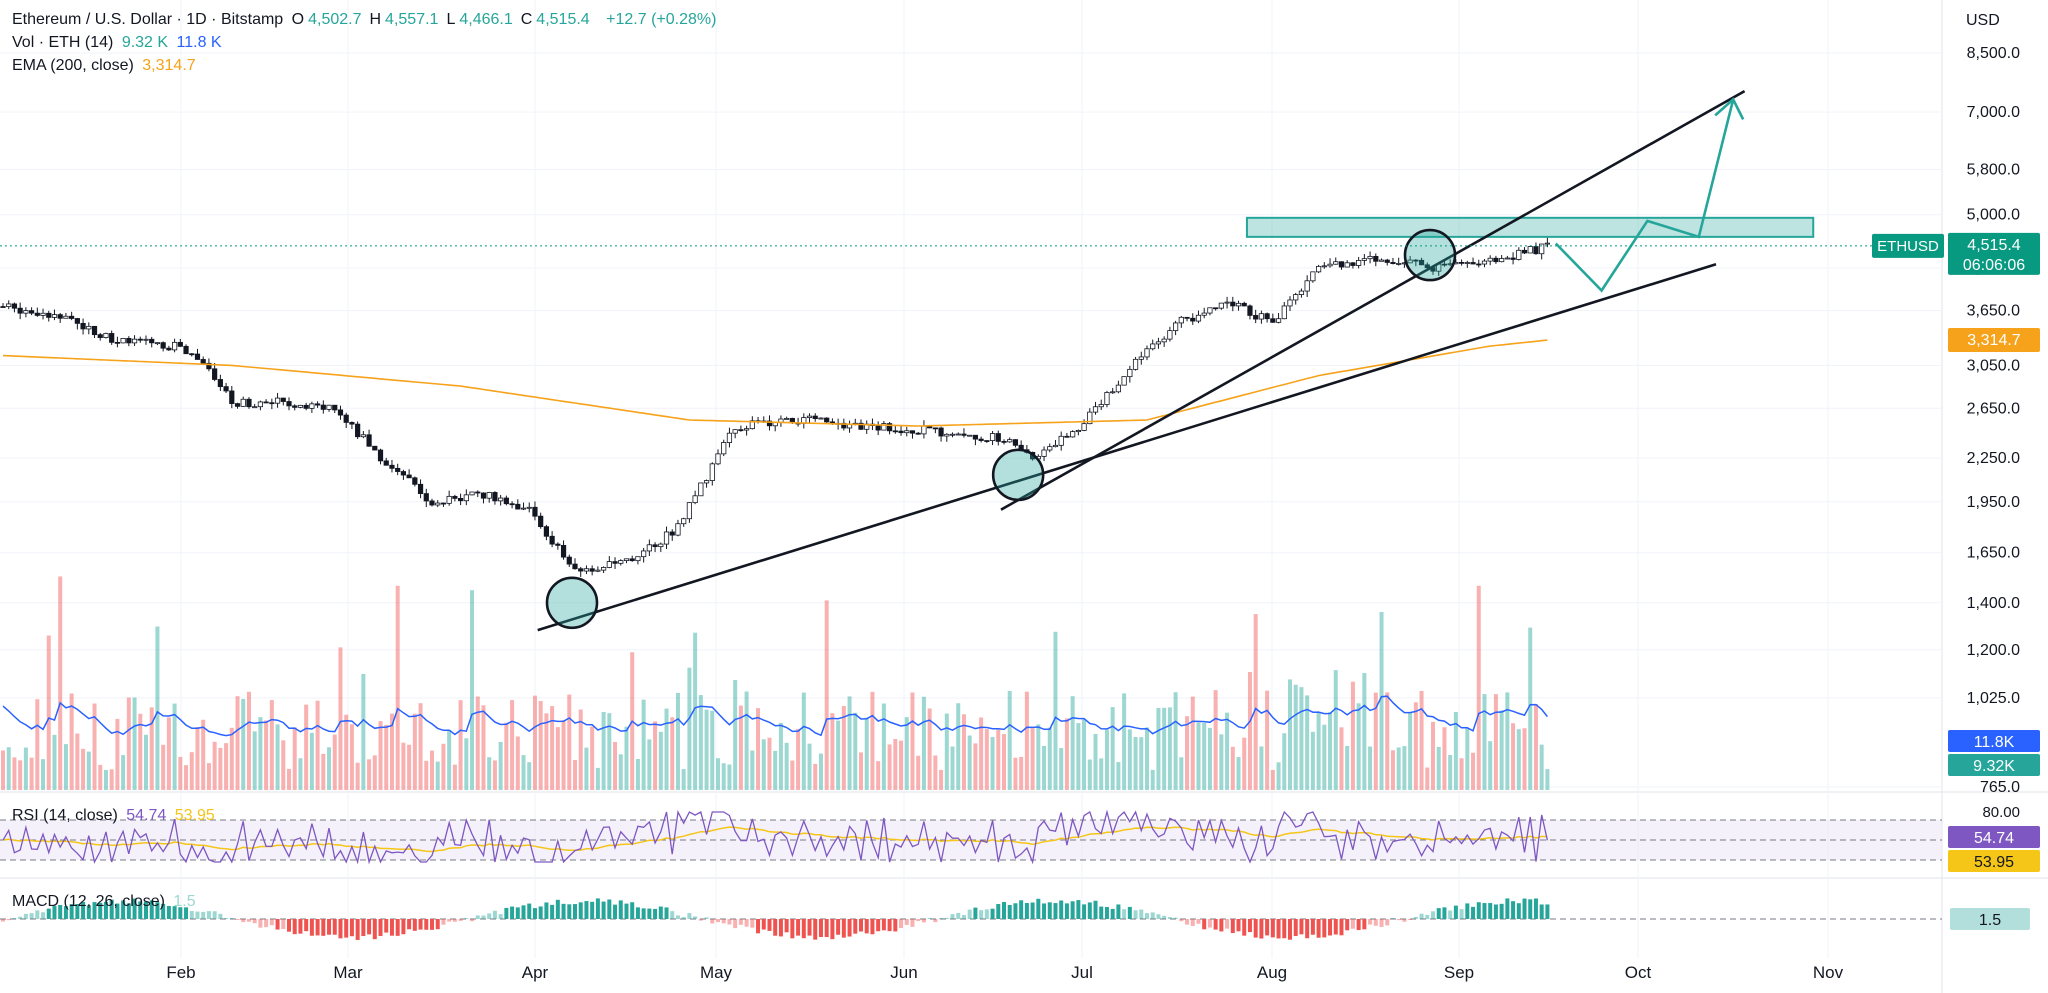 This screenshot has height=993, width=2048. I want to click on x-tick-label: Aug, so click(1272, 972).